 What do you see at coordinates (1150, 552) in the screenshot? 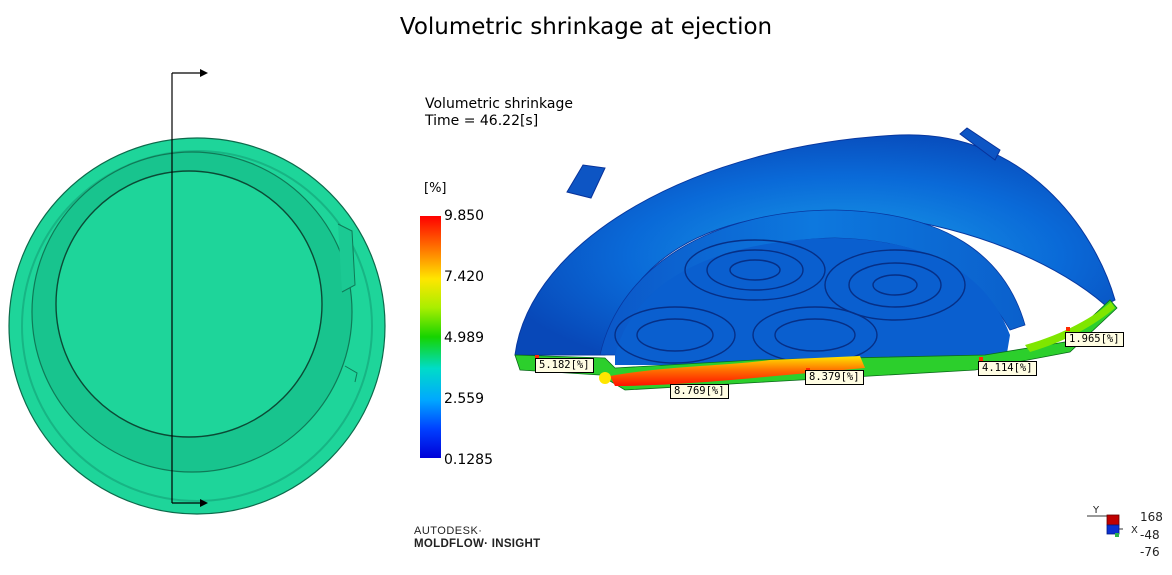
I see `axis-value: -76` at bounding box center [1150, 552].